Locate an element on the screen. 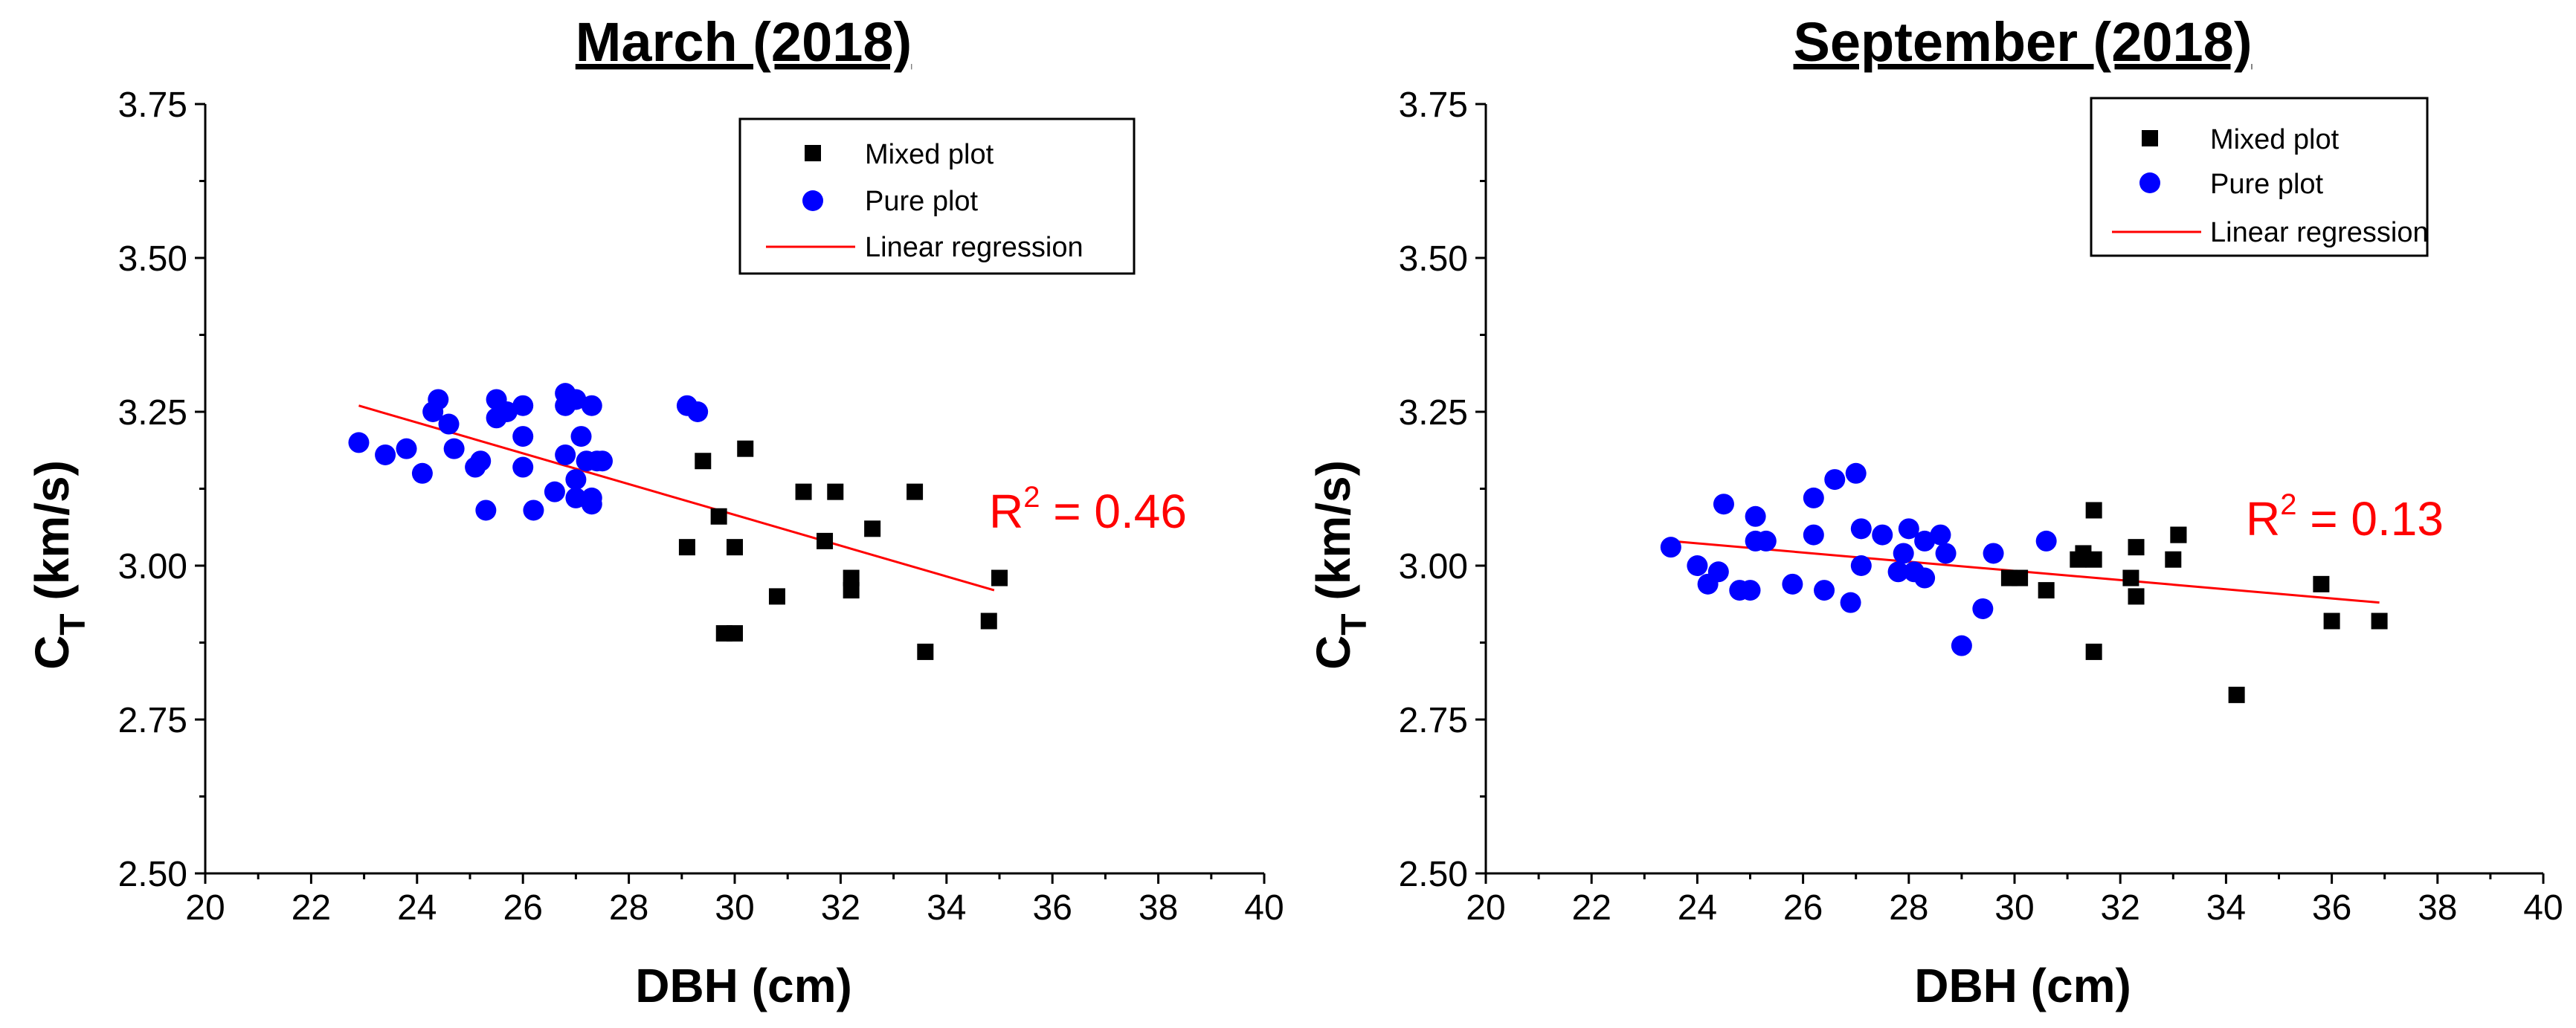 The height and width of the screenshot is (1028, 2576). r-squared-annotation: R2 = 0.46 is located at coordinates (1088, 509).